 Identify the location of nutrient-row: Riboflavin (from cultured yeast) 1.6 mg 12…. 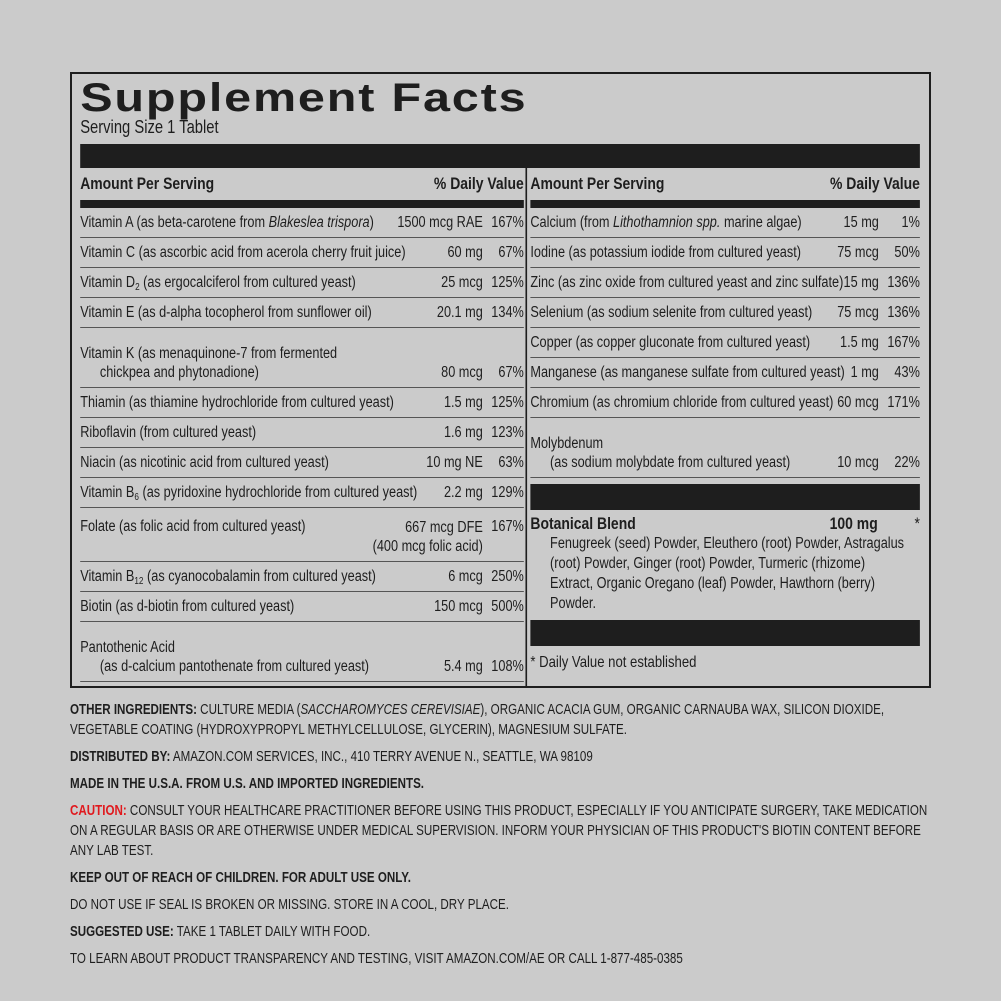
(302, 433).